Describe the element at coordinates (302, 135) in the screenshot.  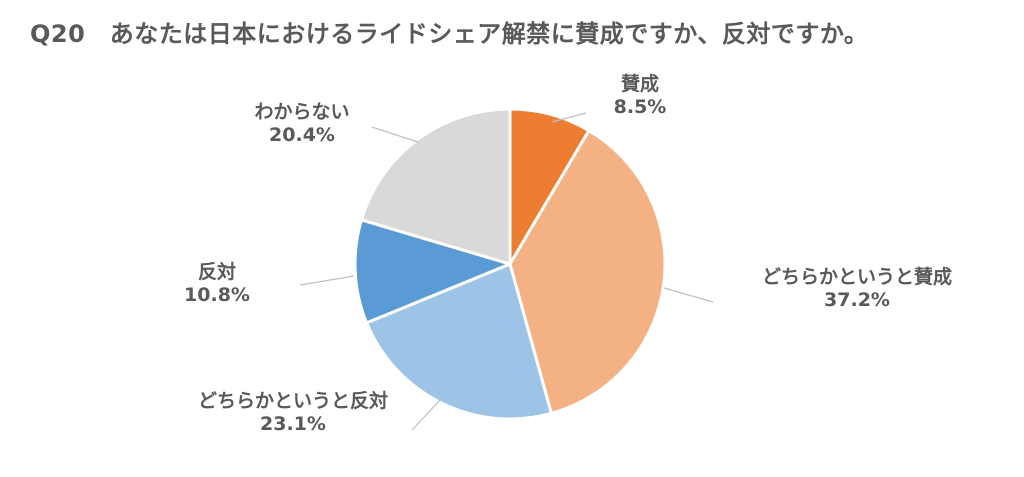
I see `slice-value-label-5: 20.4%` at that location.